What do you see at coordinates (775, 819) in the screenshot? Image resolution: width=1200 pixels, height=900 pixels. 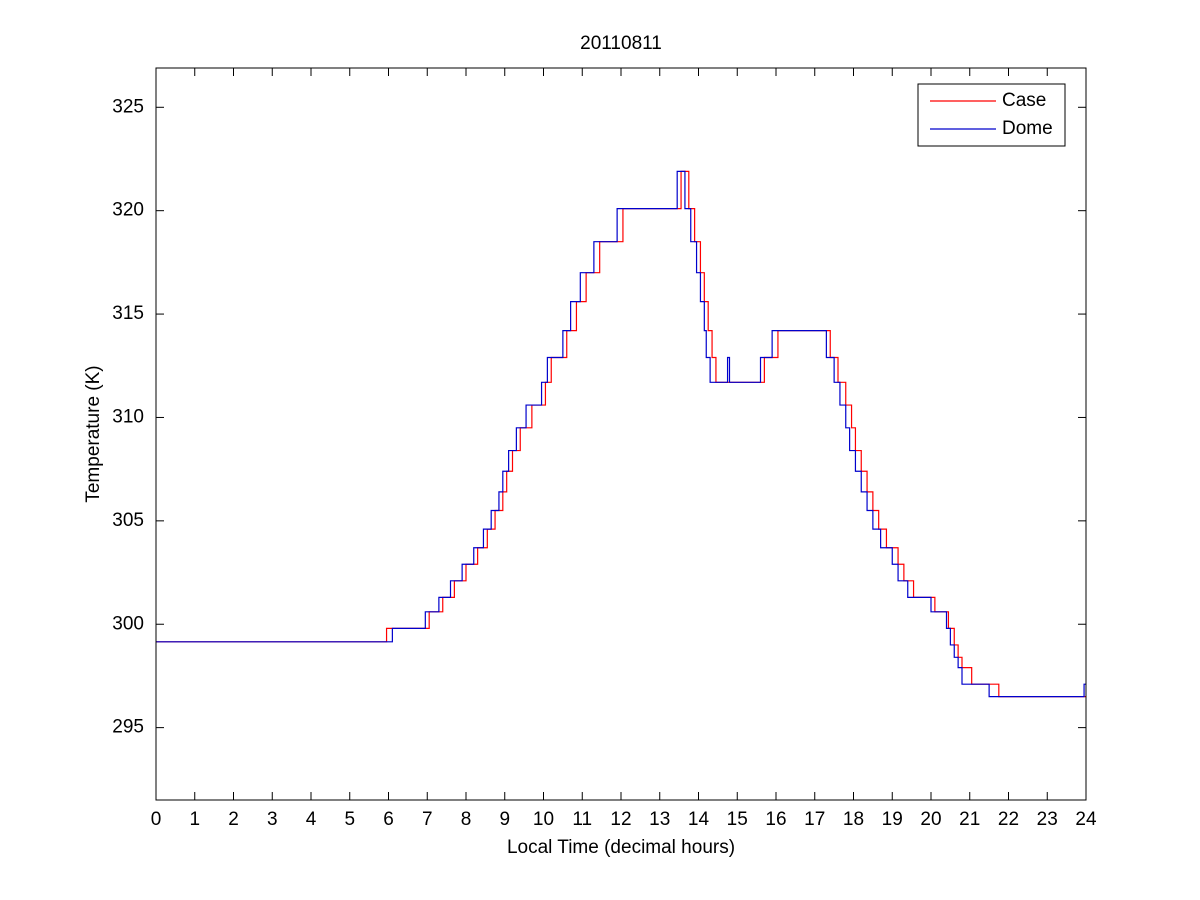 I see `x-tick-label: 16` at bounding box center [775, 819].